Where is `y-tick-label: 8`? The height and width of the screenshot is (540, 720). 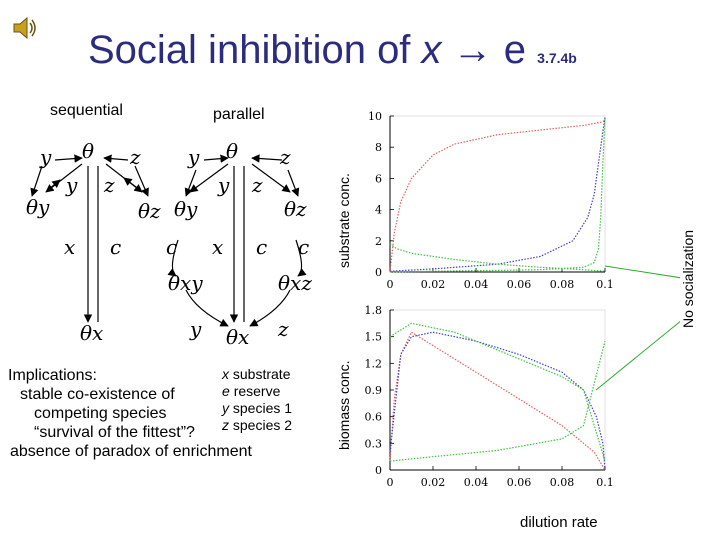
y-tick-label: 8 is located at coordinates (378, 147).